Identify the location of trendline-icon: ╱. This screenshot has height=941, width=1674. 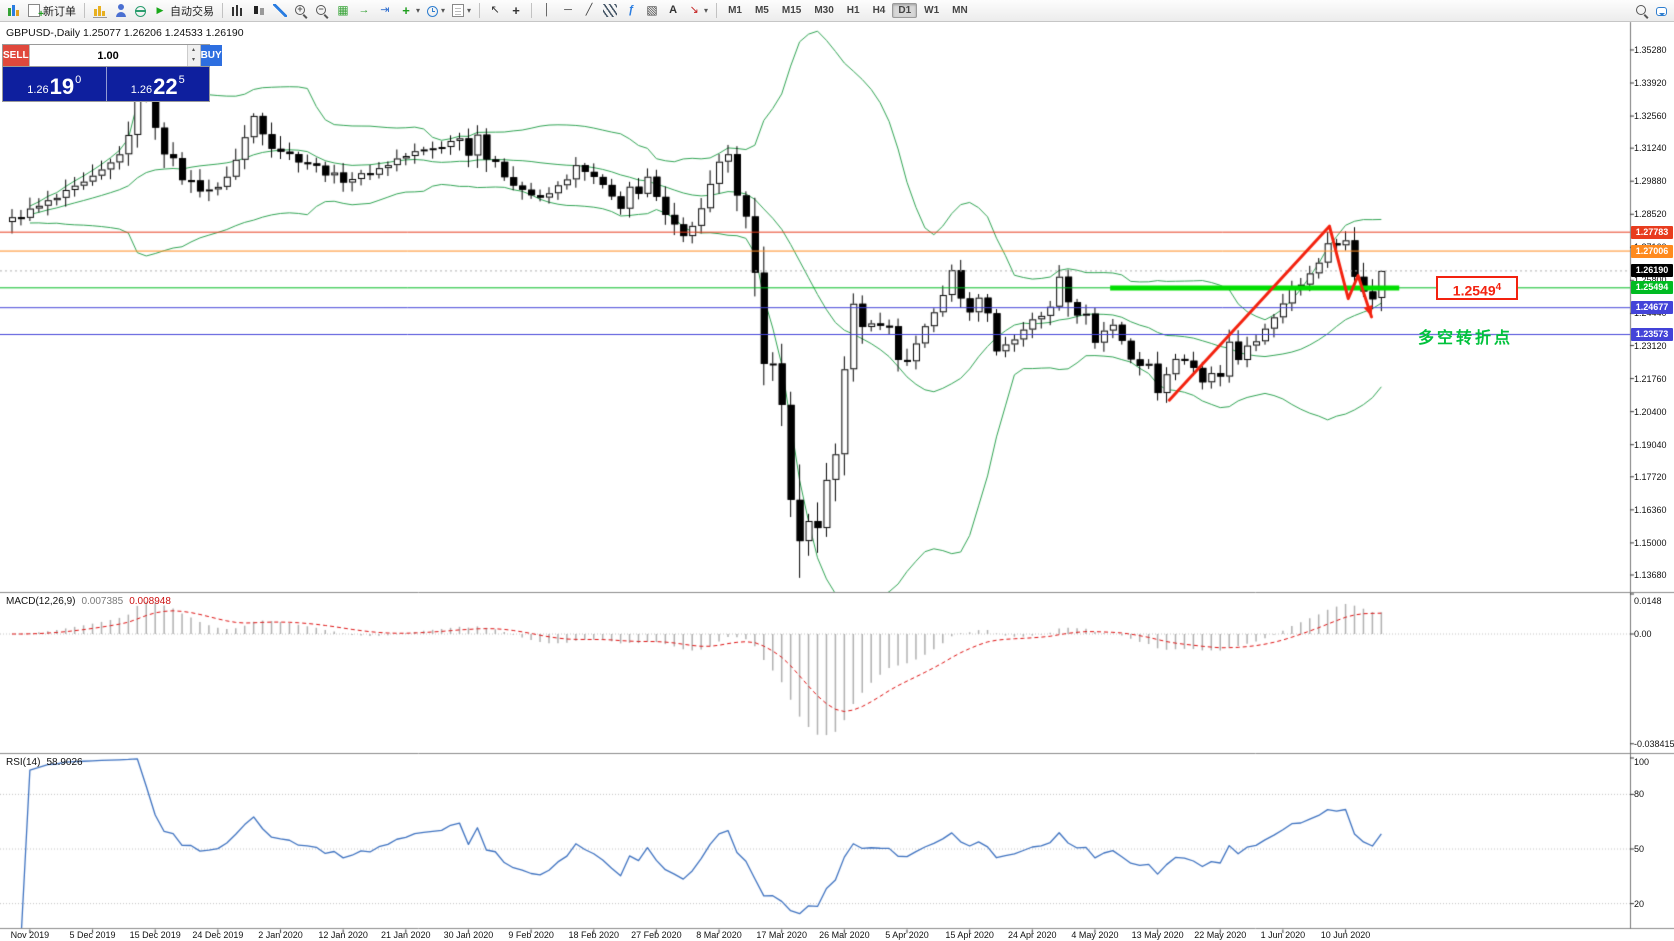
(589, 10).